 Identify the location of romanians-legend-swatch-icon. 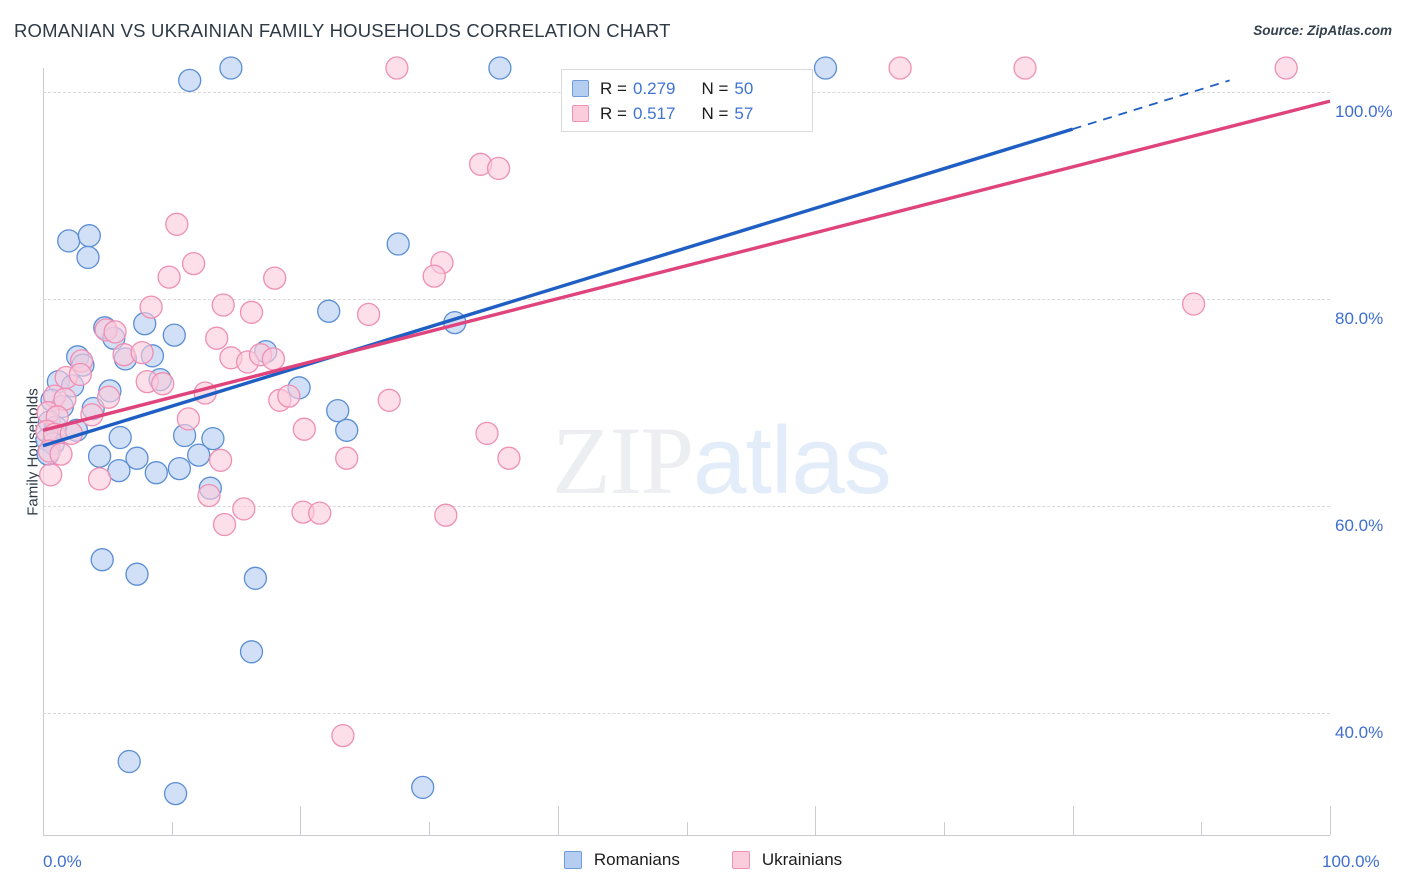
(572, 860).